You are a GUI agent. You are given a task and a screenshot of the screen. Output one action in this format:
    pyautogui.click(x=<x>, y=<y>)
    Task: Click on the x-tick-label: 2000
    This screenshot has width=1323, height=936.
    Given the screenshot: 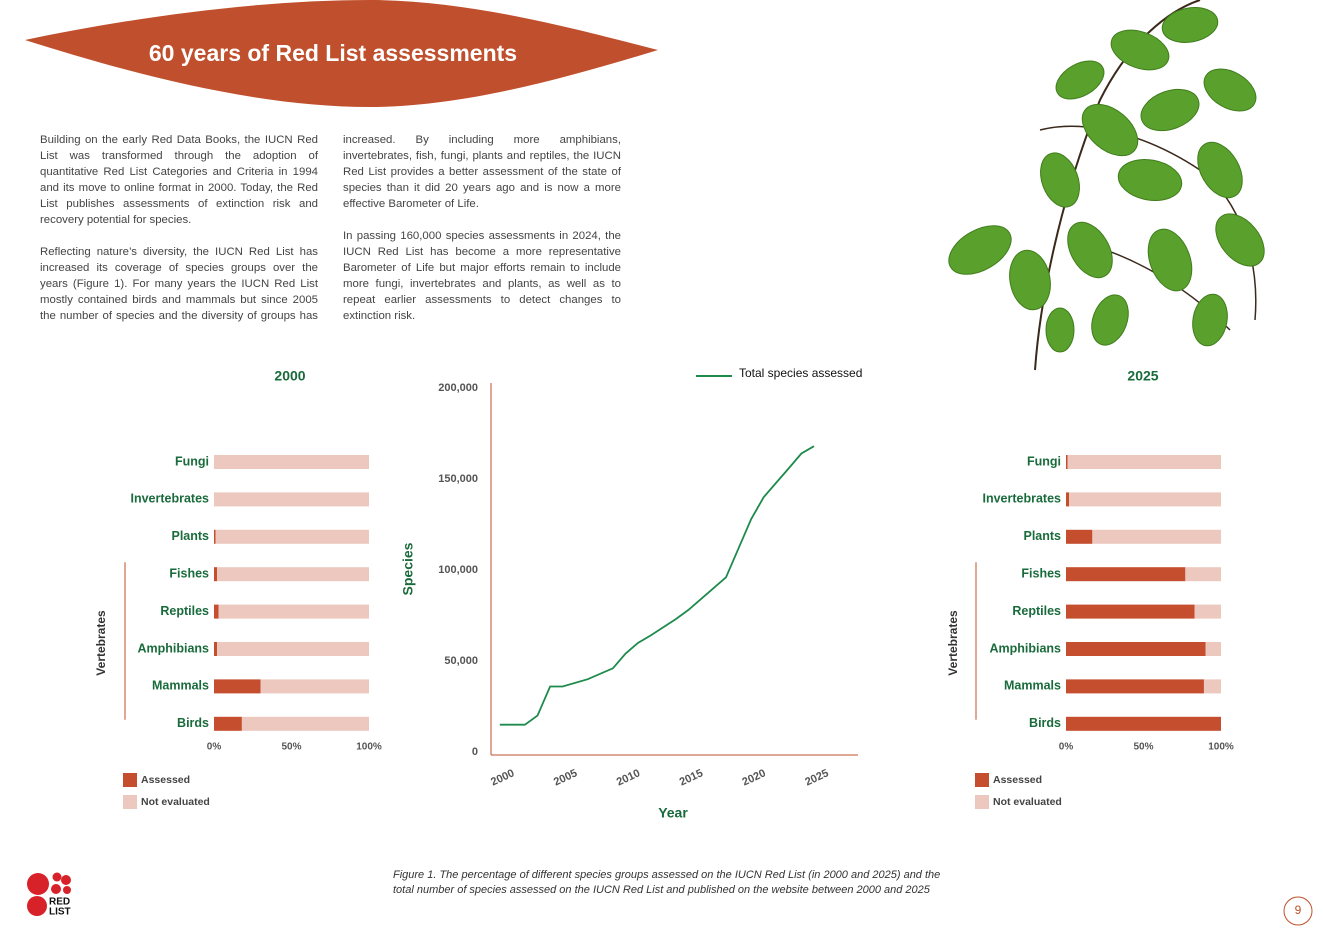 What is the action you would take?
    pyautogui.click(x=502, y=777)
    